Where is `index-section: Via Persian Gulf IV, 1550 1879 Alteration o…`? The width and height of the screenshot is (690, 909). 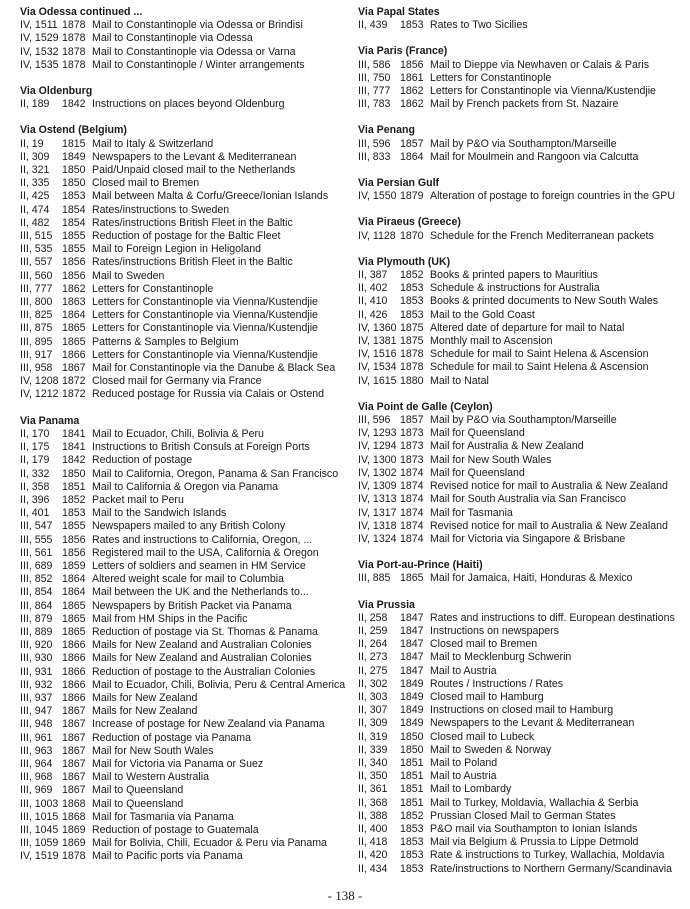 index-section: Via Persian Gulf IV, 1550 1879 Alteration o… is located at coordinates (523, 190).